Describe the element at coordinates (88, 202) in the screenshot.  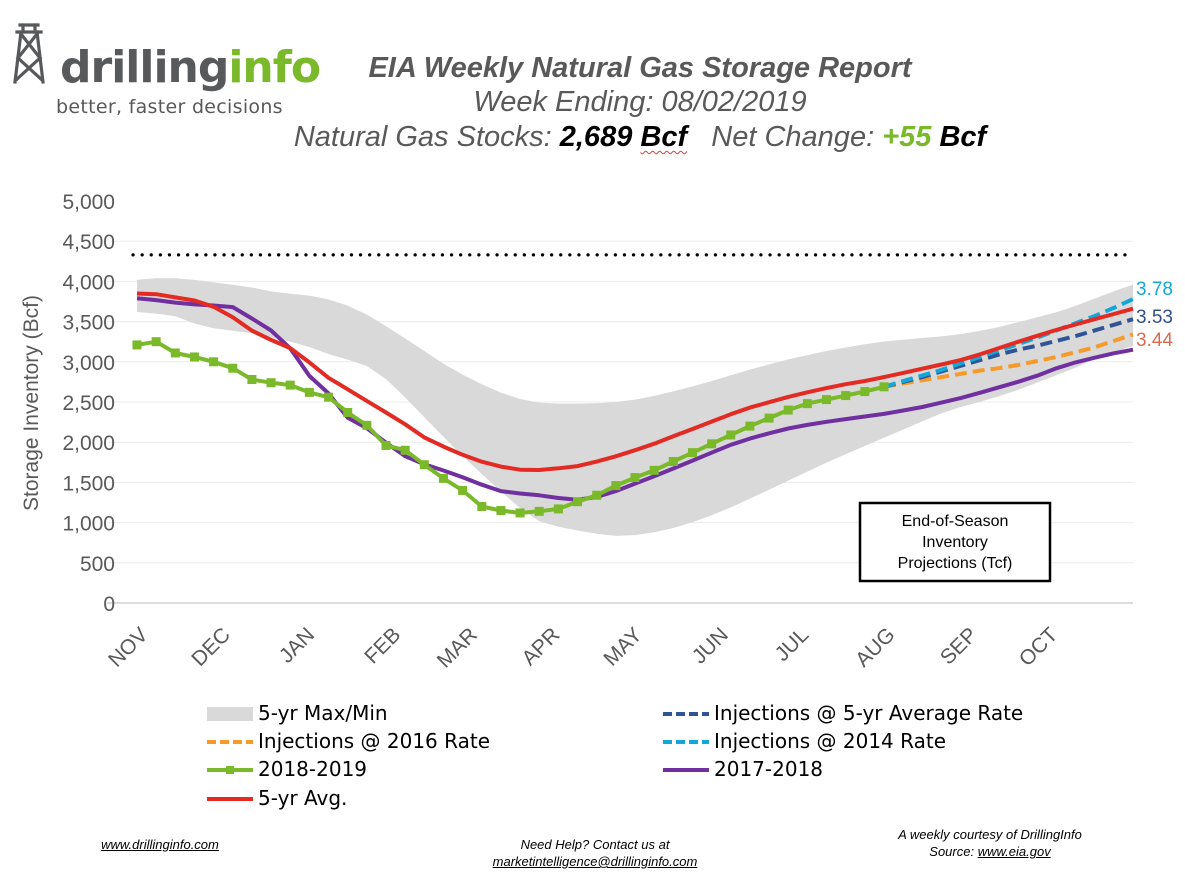
I see `y-tick-label: 5,000` at that location.